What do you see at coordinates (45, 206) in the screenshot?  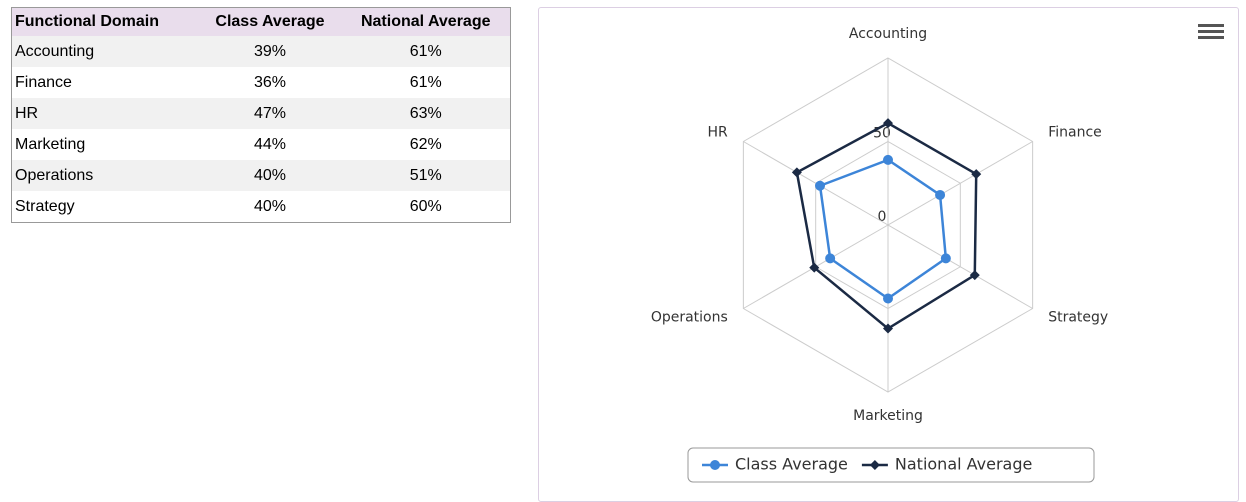 I see `table-cell: Strategy` at bounding box center [45, 206].